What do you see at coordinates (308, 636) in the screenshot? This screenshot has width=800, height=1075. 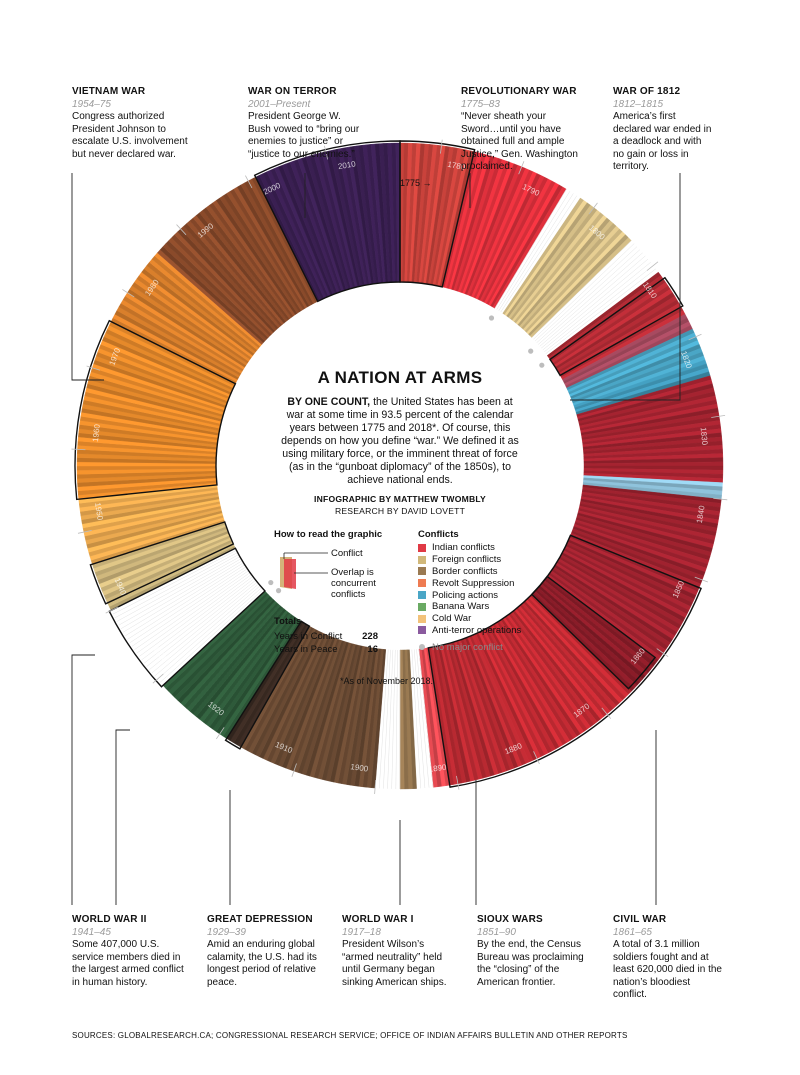 I see `totals-label: Years in Conflict` at bounding box center [308, 636].